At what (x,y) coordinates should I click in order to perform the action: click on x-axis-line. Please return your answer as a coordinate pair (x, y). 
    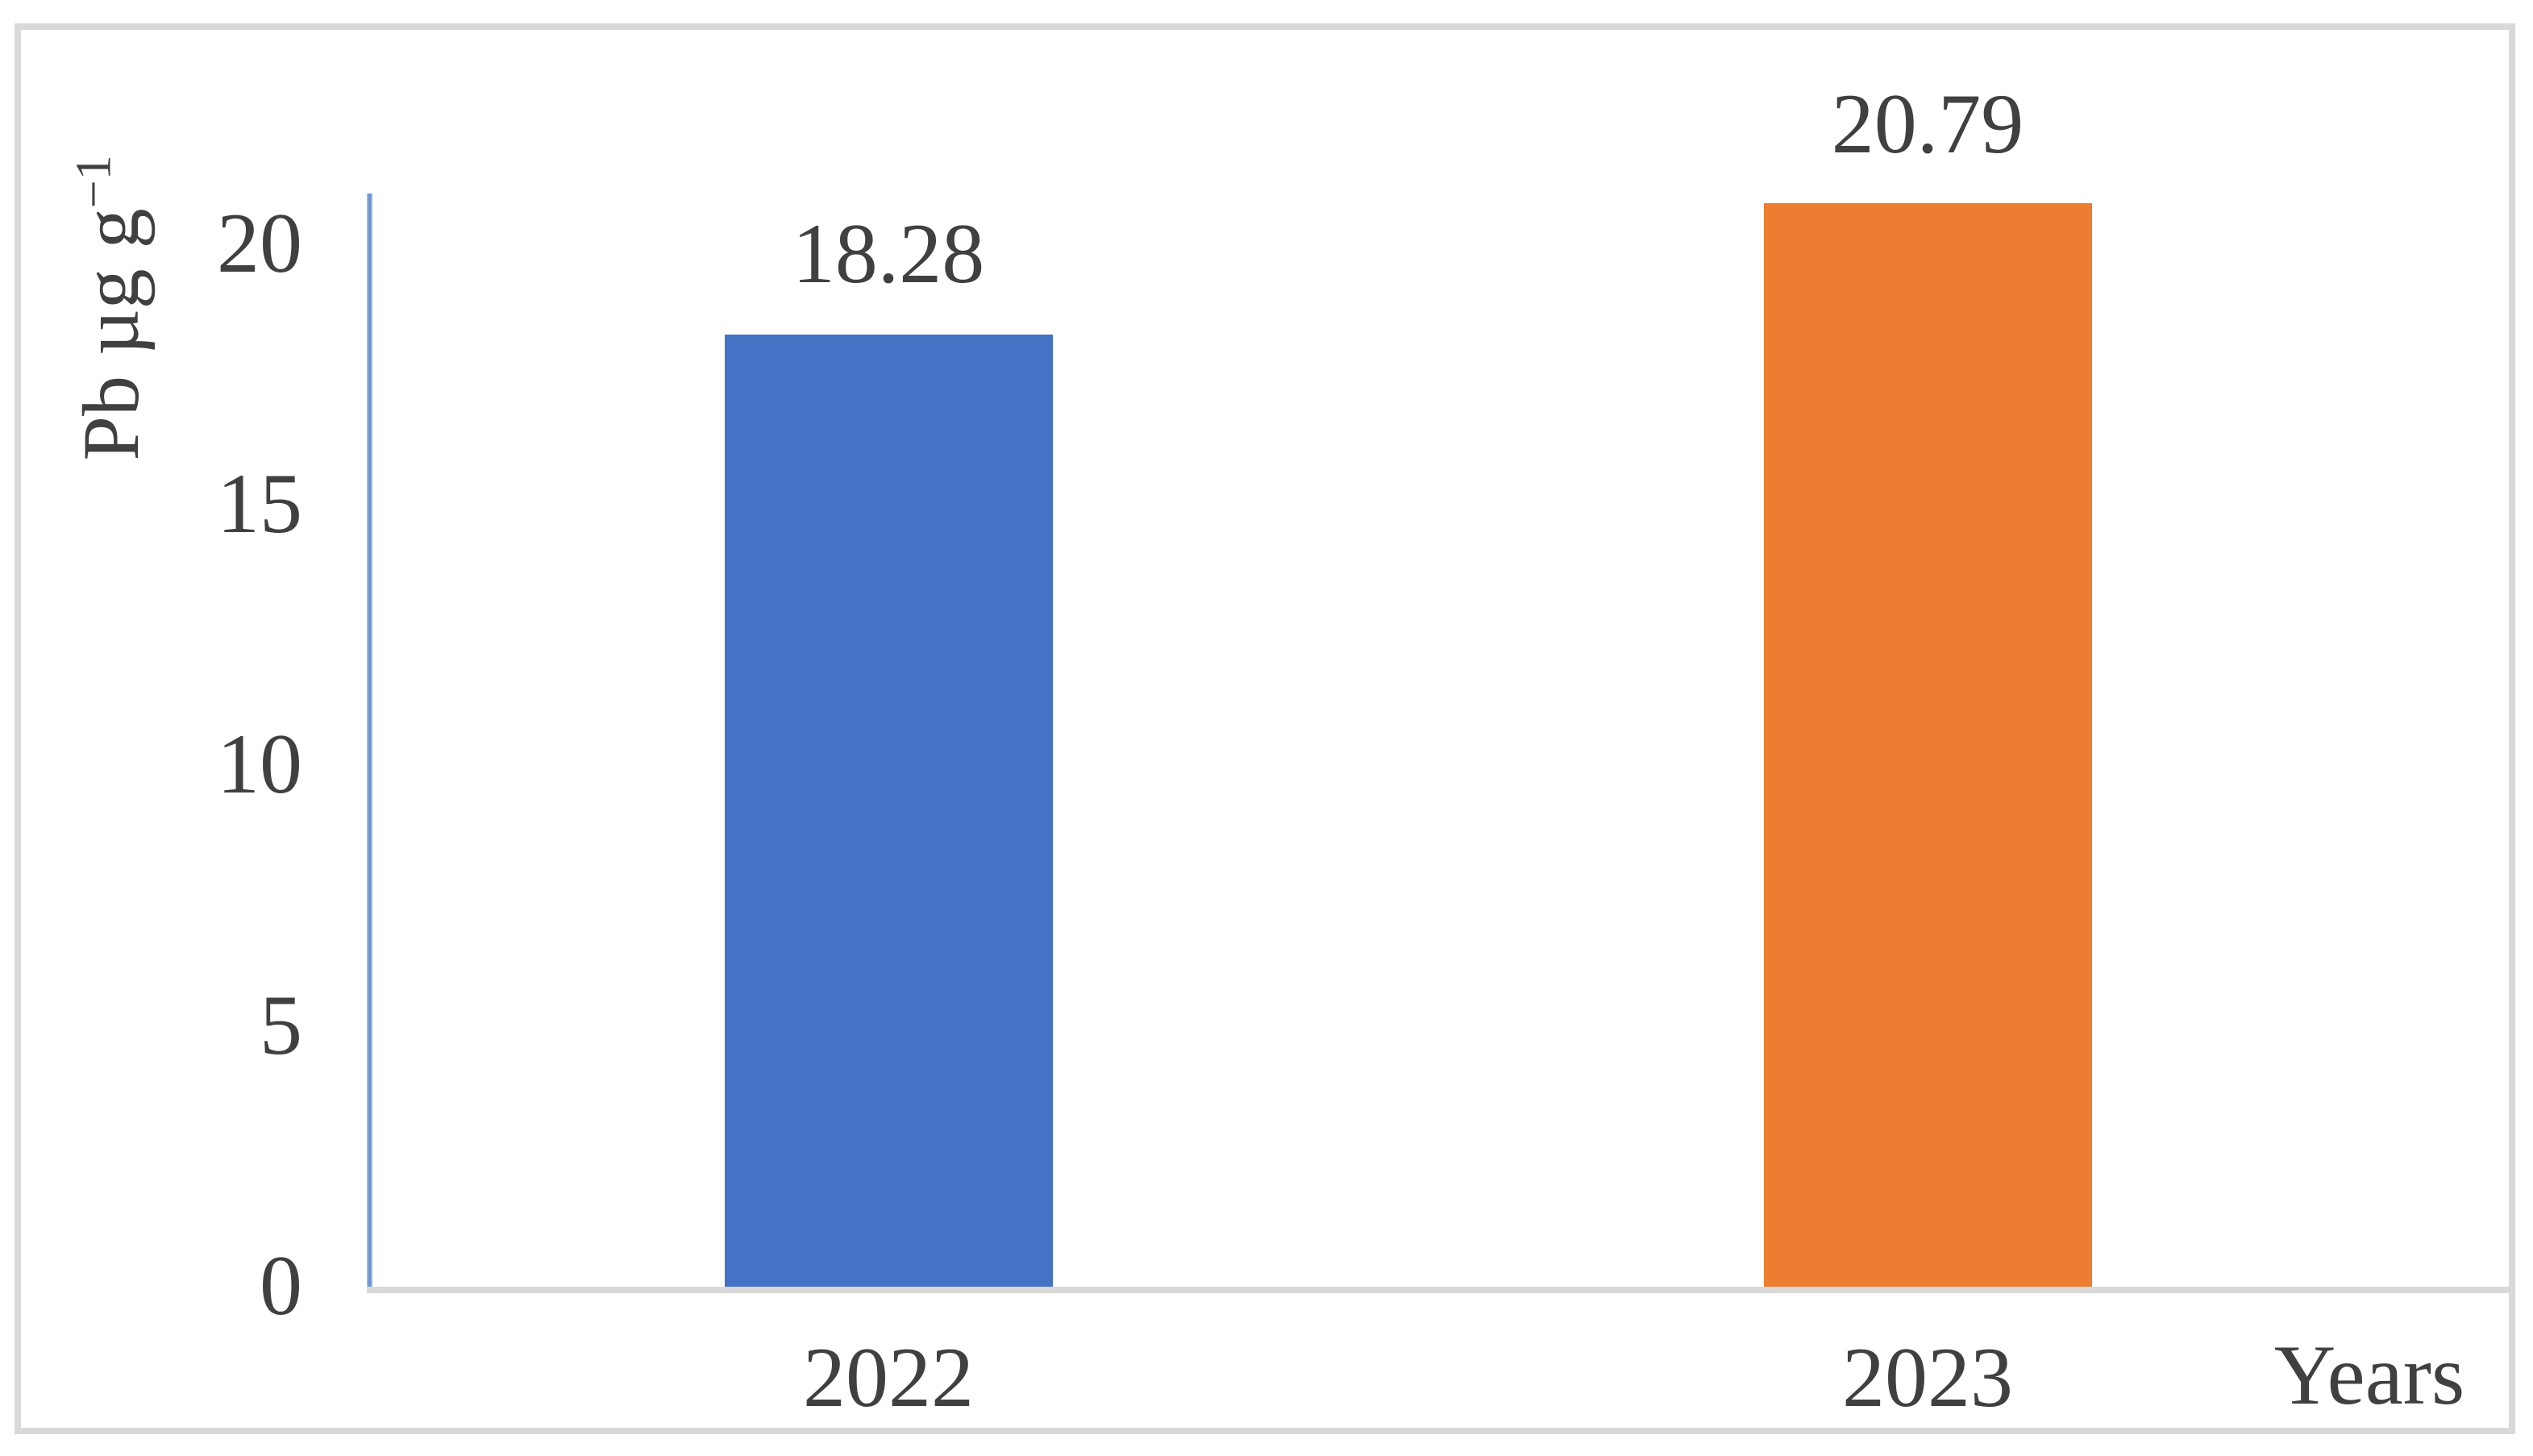
    Looking at the image, I should click on (1438, 1290).